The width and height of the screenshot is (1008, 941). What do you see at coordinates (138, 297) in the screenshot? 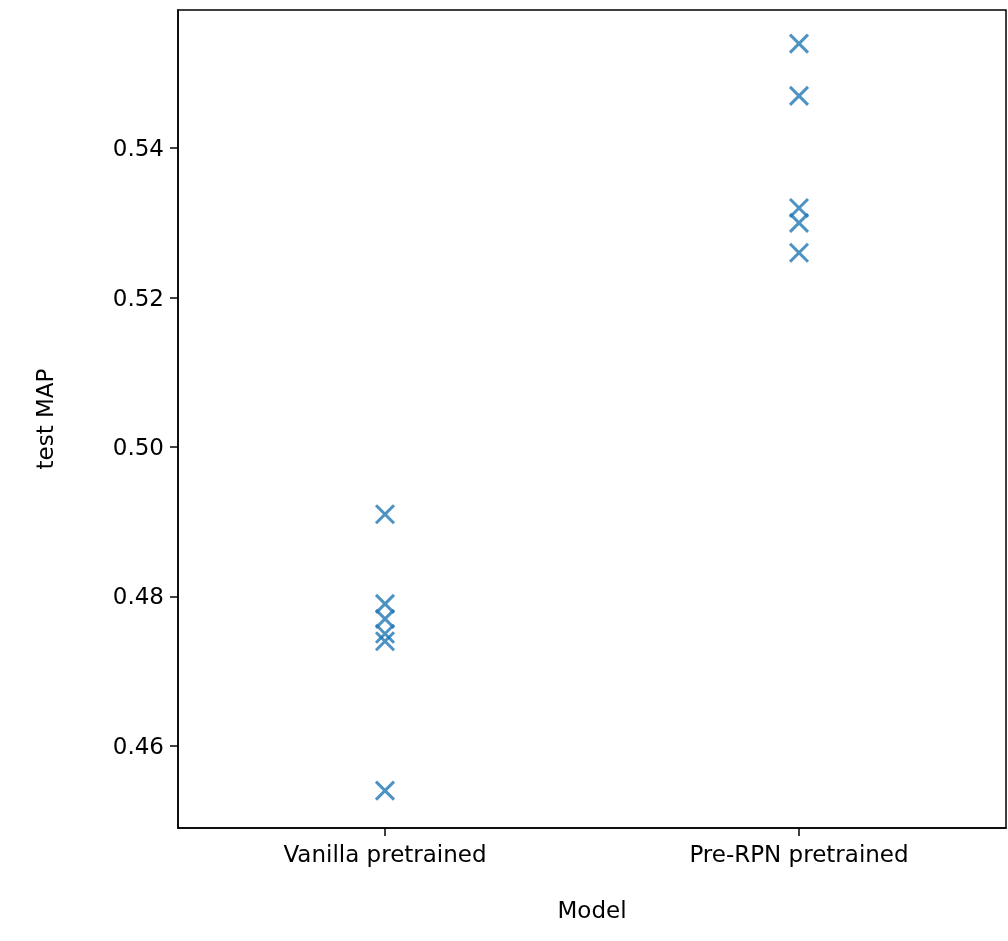
I see `y-tick-label: 0.52` at bounding box center [138, 297].